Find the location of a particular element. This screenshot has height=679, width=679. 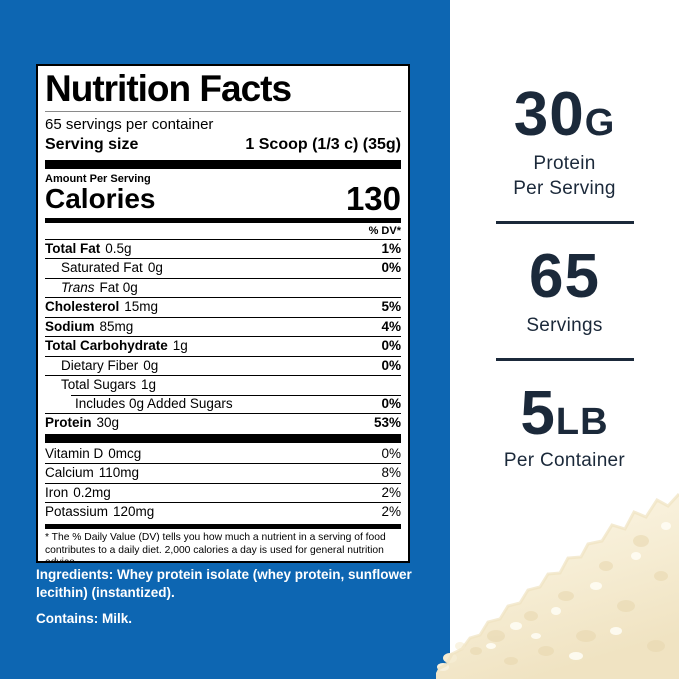

nutrient-row-cholesterol: Cholesterol 15mg 5% is located at coordinates (223, 307).